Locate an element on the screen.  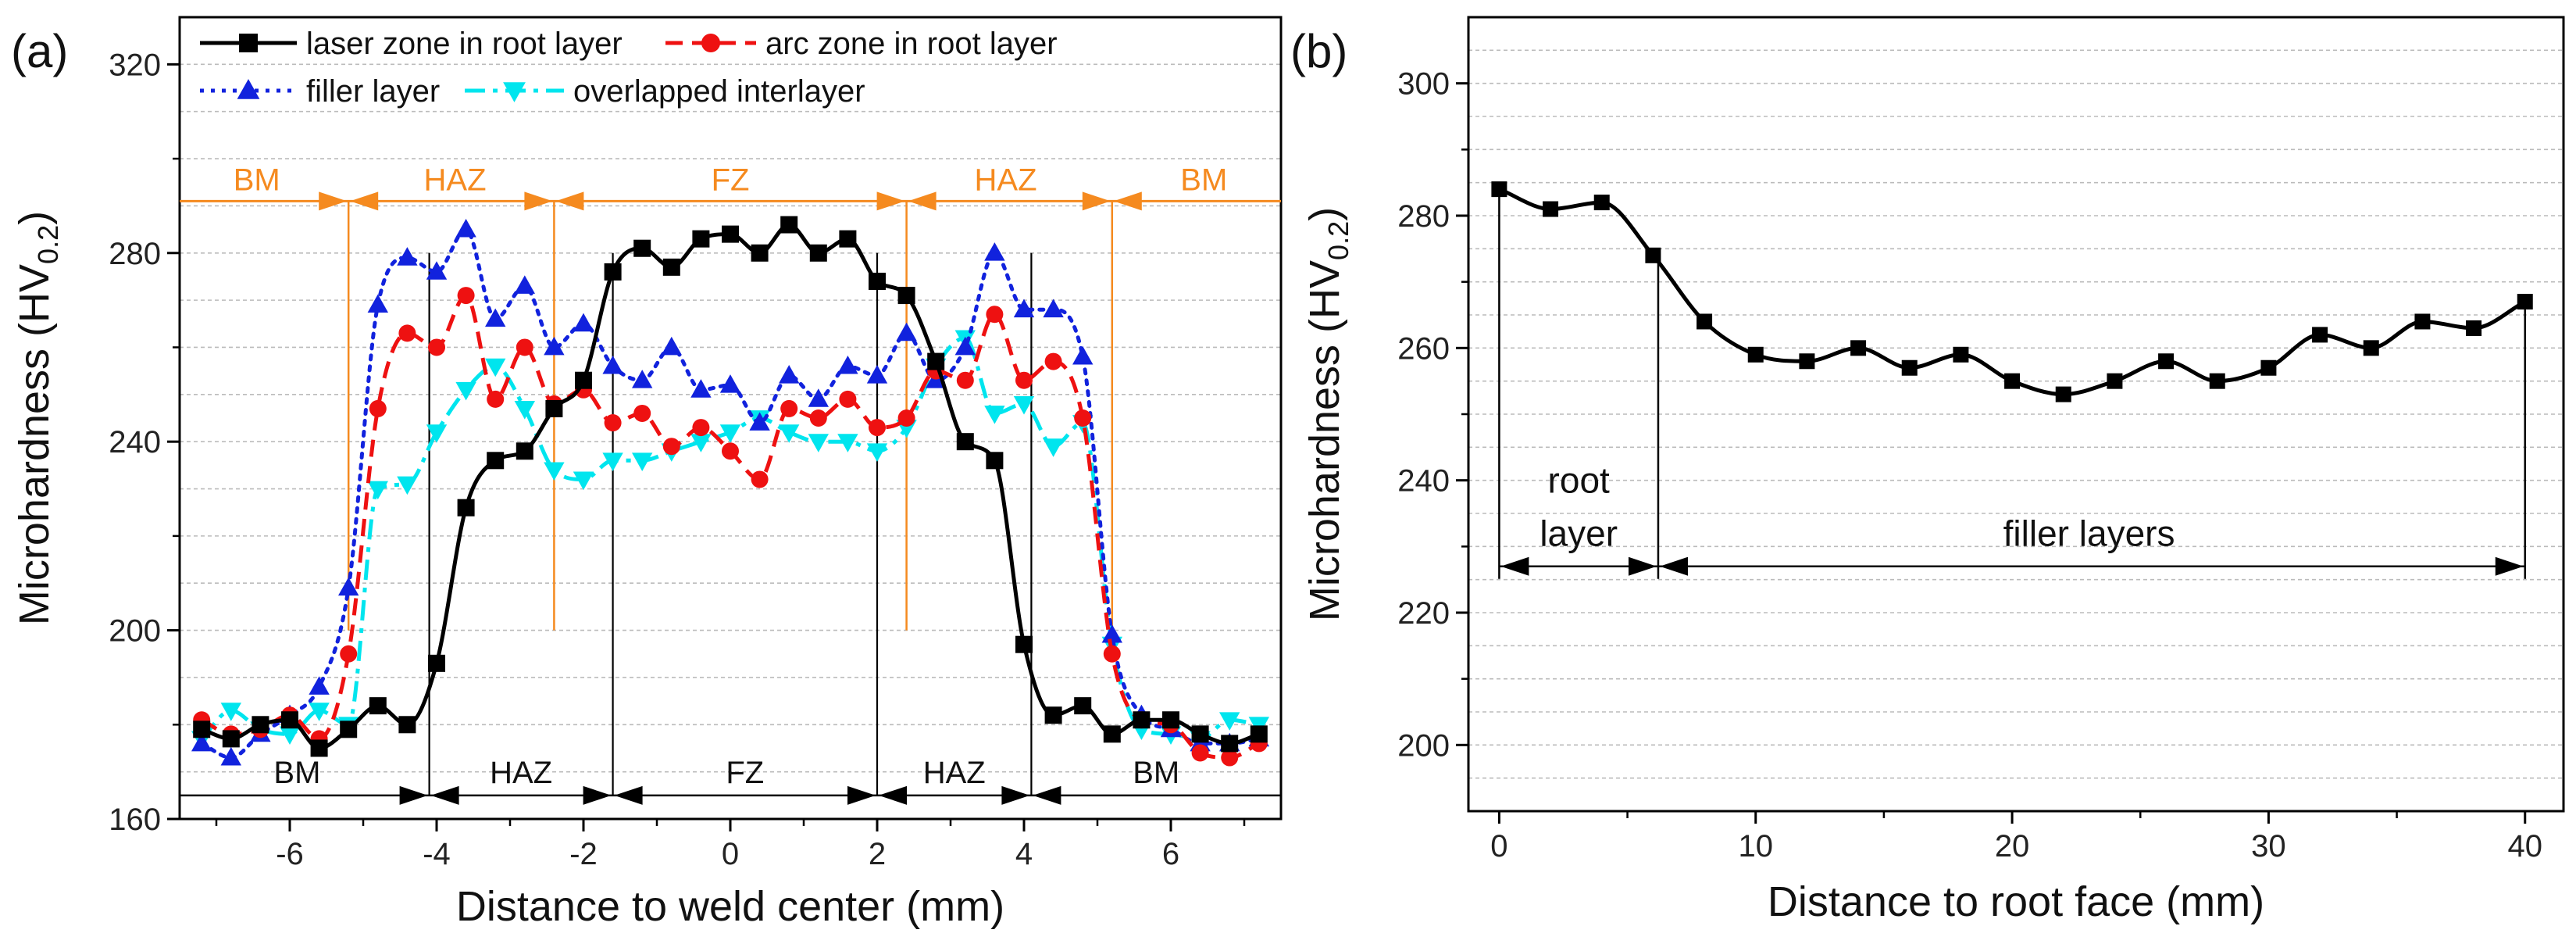
y-tick-label: 320 is located at coordinates (135, 65).